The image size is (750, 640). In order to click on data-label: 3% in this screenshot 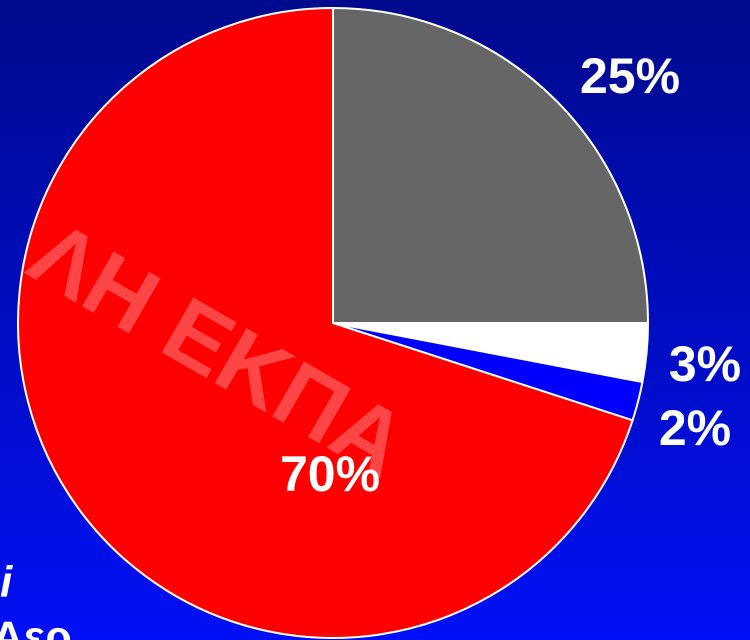, I will do `click(705, 364)`.